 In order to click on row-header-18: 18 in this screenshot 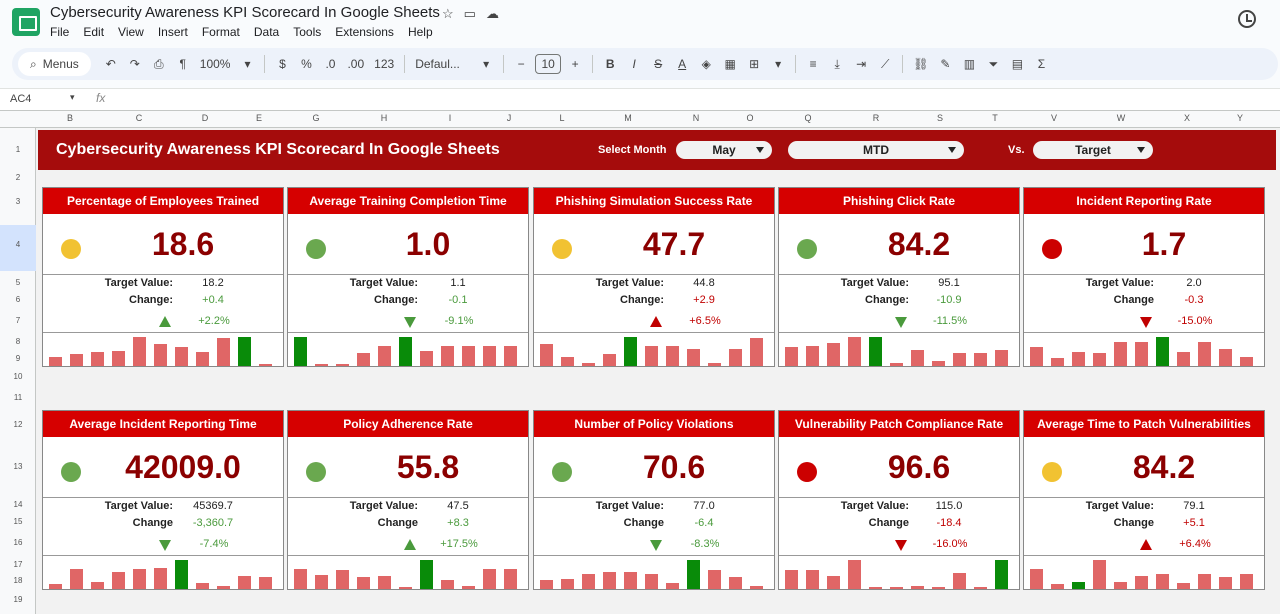, I will do `click(18, 580)`.